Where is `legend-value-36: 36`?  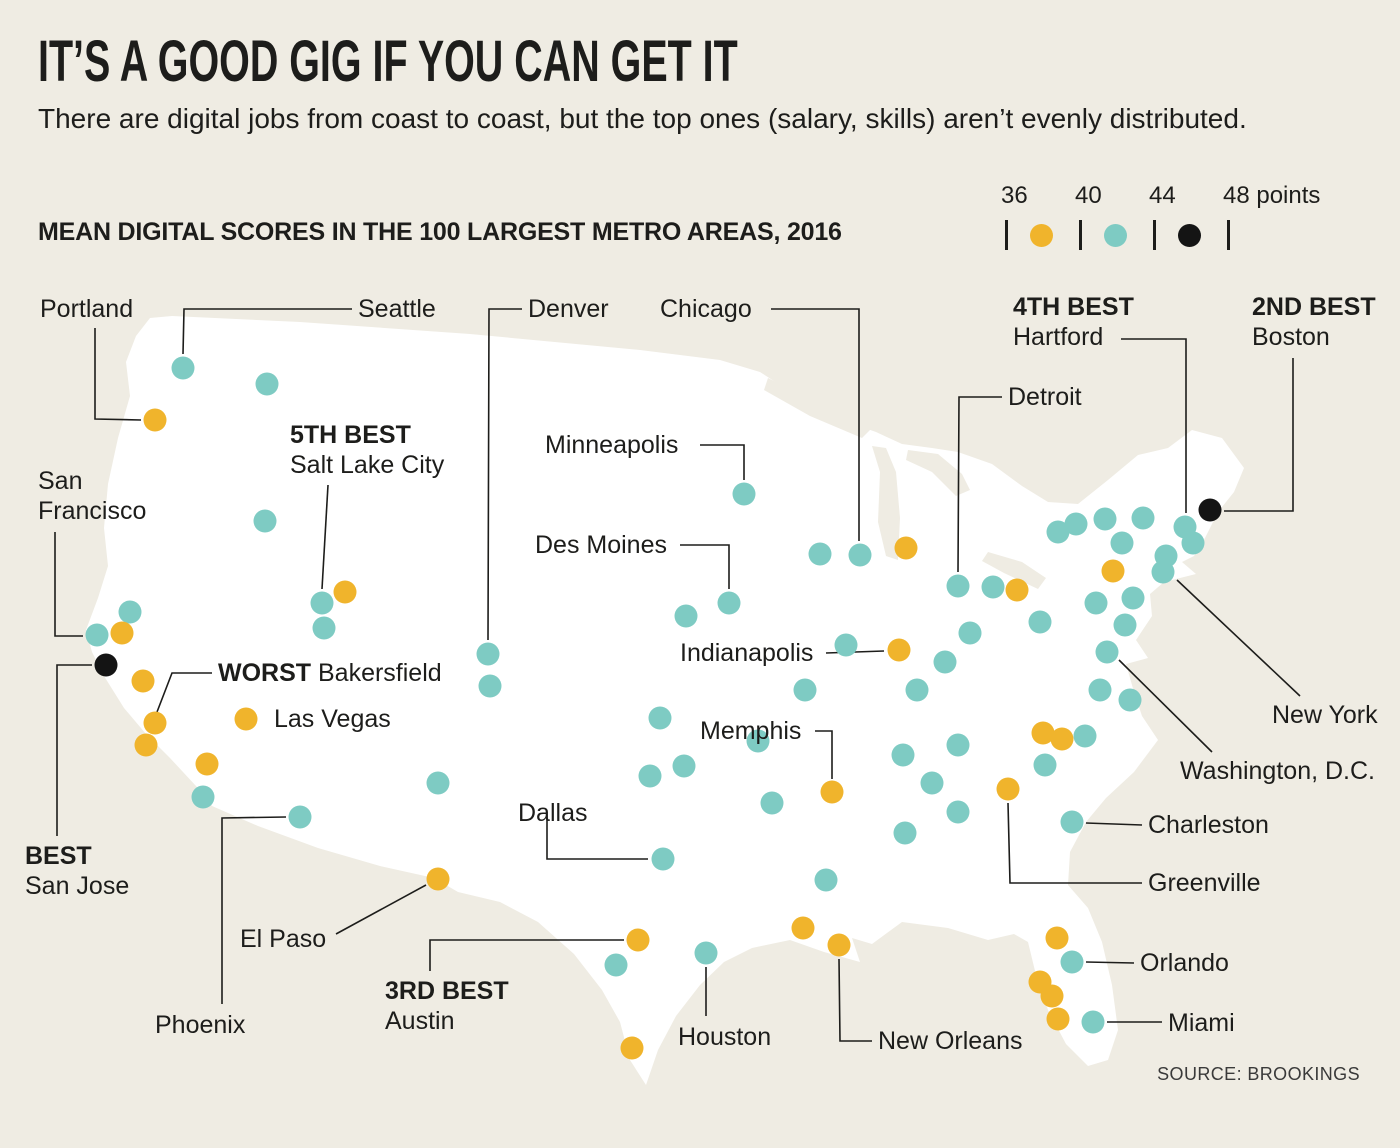 legend-value-36: 36 is located at coordinates (1014, 195).